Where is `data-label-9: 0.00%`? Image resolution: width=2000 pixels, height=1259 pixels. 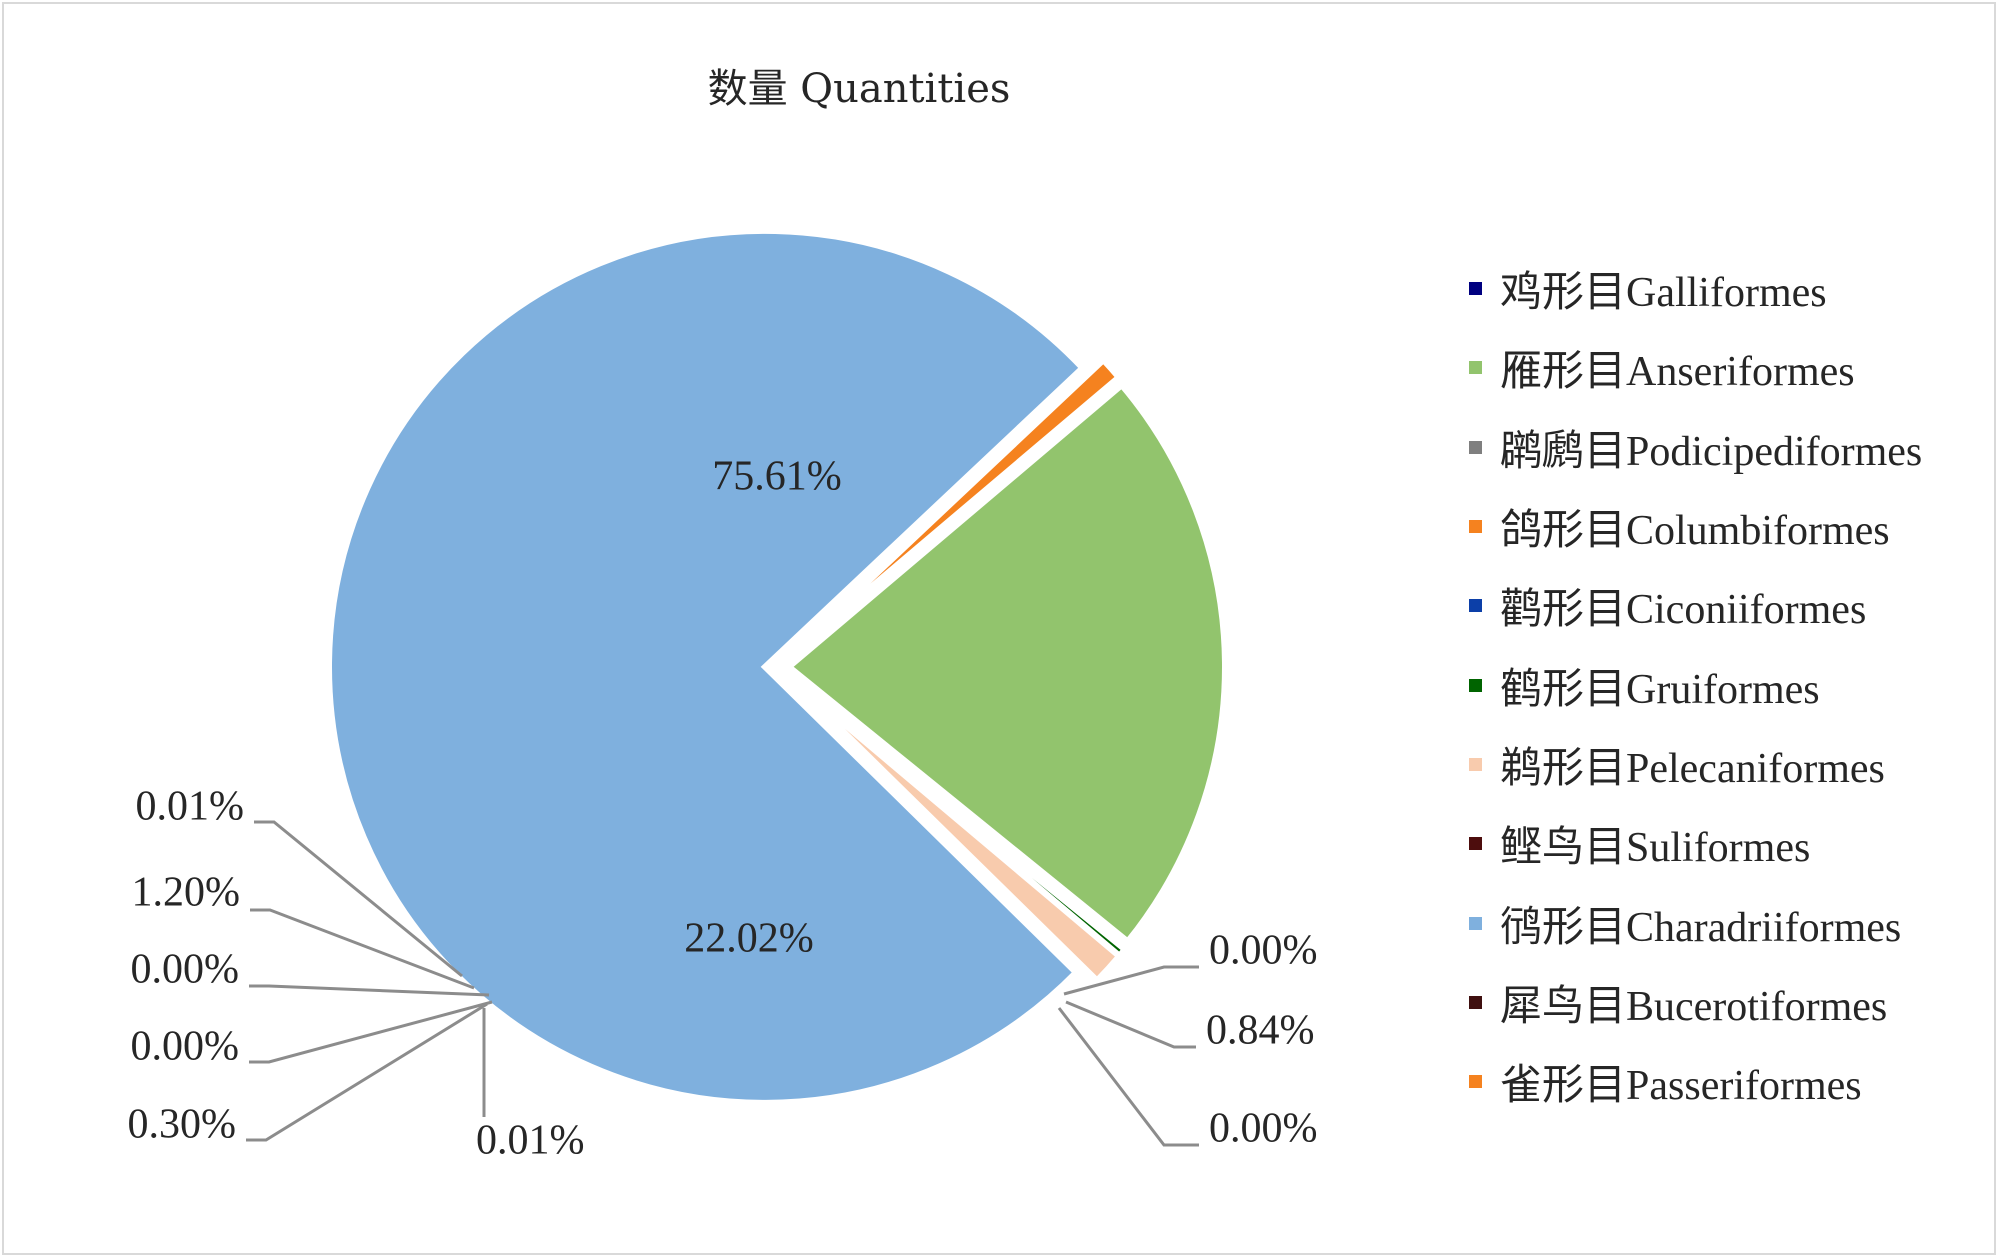 data-label-9: 0.00% is located at coordinates (185, 970).